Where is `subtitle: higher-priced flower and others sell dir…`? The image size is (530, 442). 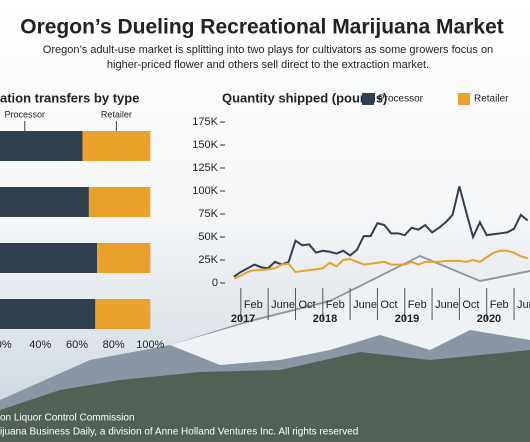
subtitle: higher-priced flower and others sell dir… is located at coordinates (268, 65).